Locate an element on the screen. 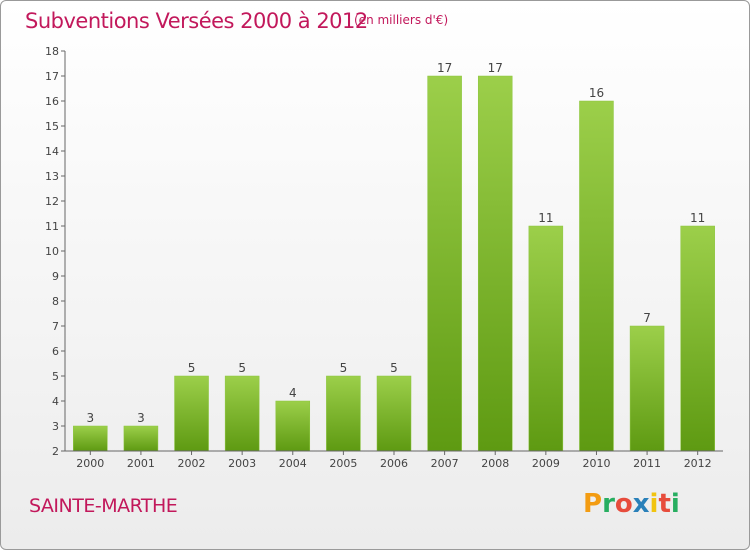 The image size is (750, 550). x-tick-label: 2011 is located at coordinates (647, 463).